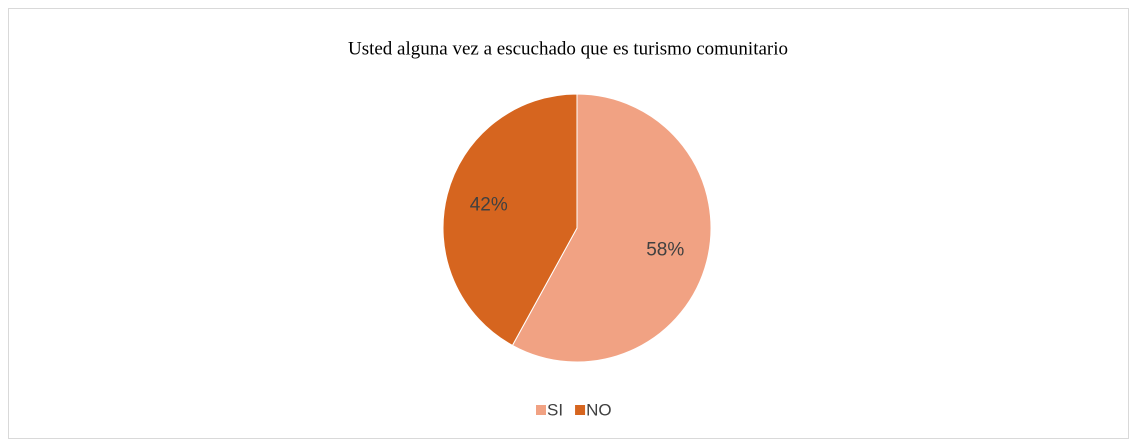  Describe the element at coordinates (665, 250) in the screenshot. I see `data-label: 58%` at that location.